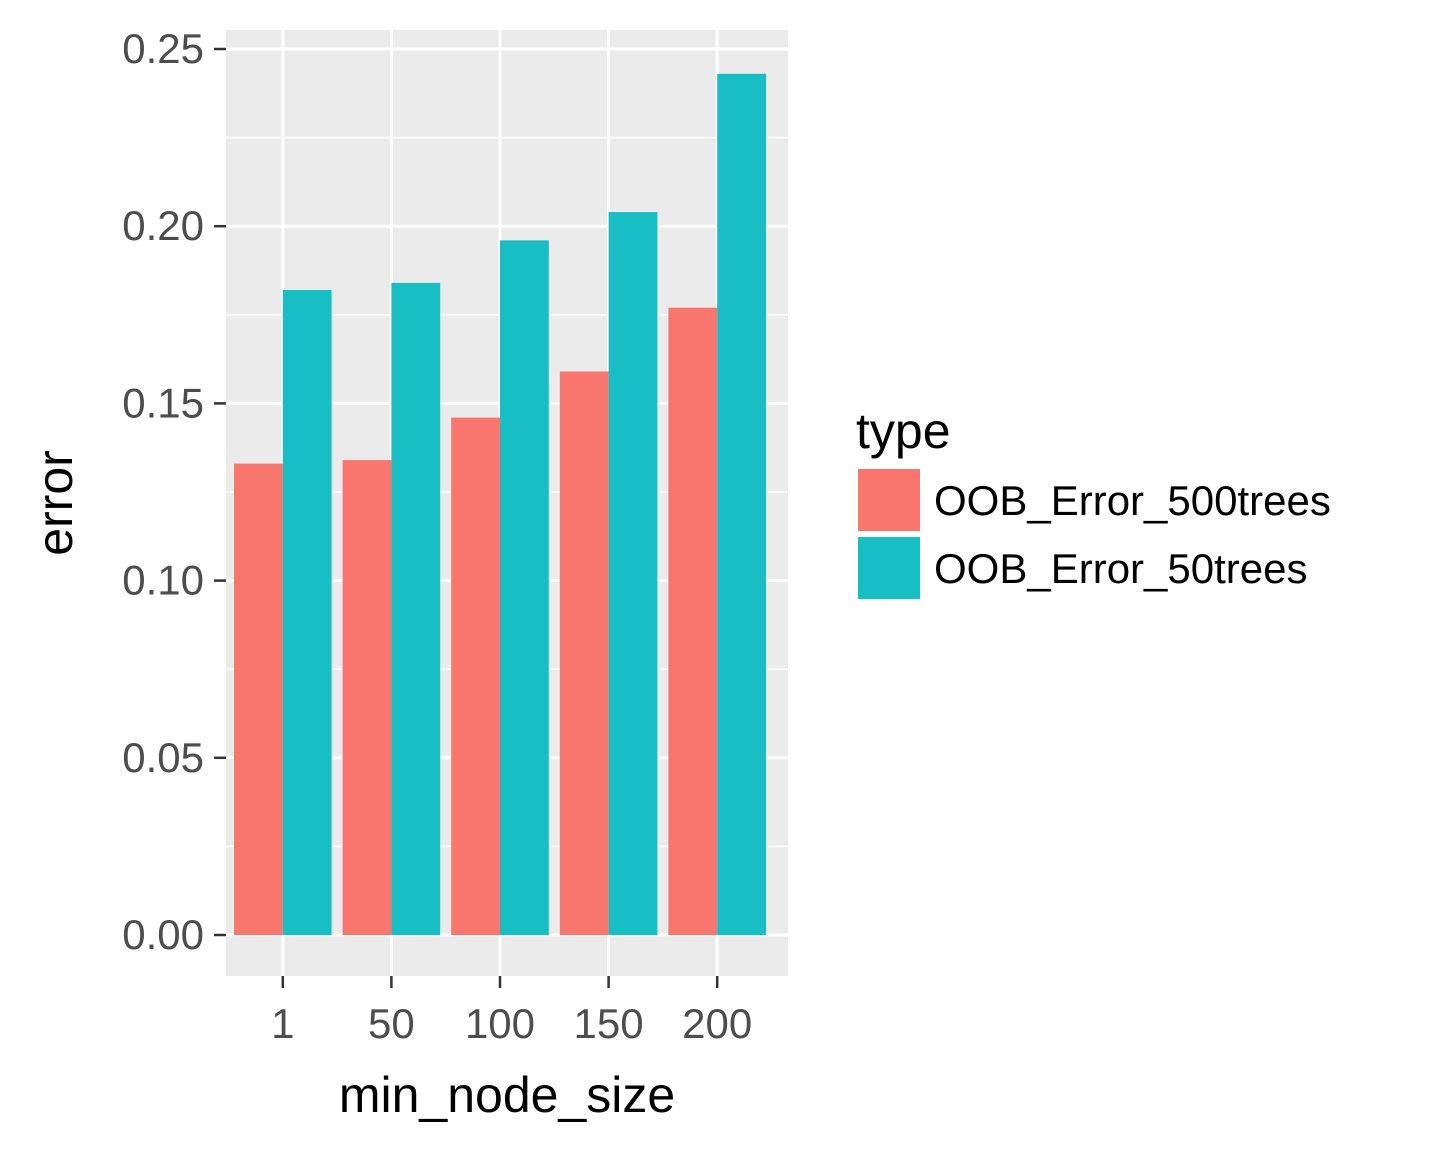 The image size is (1440, 1152). Describe the element at coordinates (163, 757) in the screenshot. I see `y-tick-label: 0.05` at that location.